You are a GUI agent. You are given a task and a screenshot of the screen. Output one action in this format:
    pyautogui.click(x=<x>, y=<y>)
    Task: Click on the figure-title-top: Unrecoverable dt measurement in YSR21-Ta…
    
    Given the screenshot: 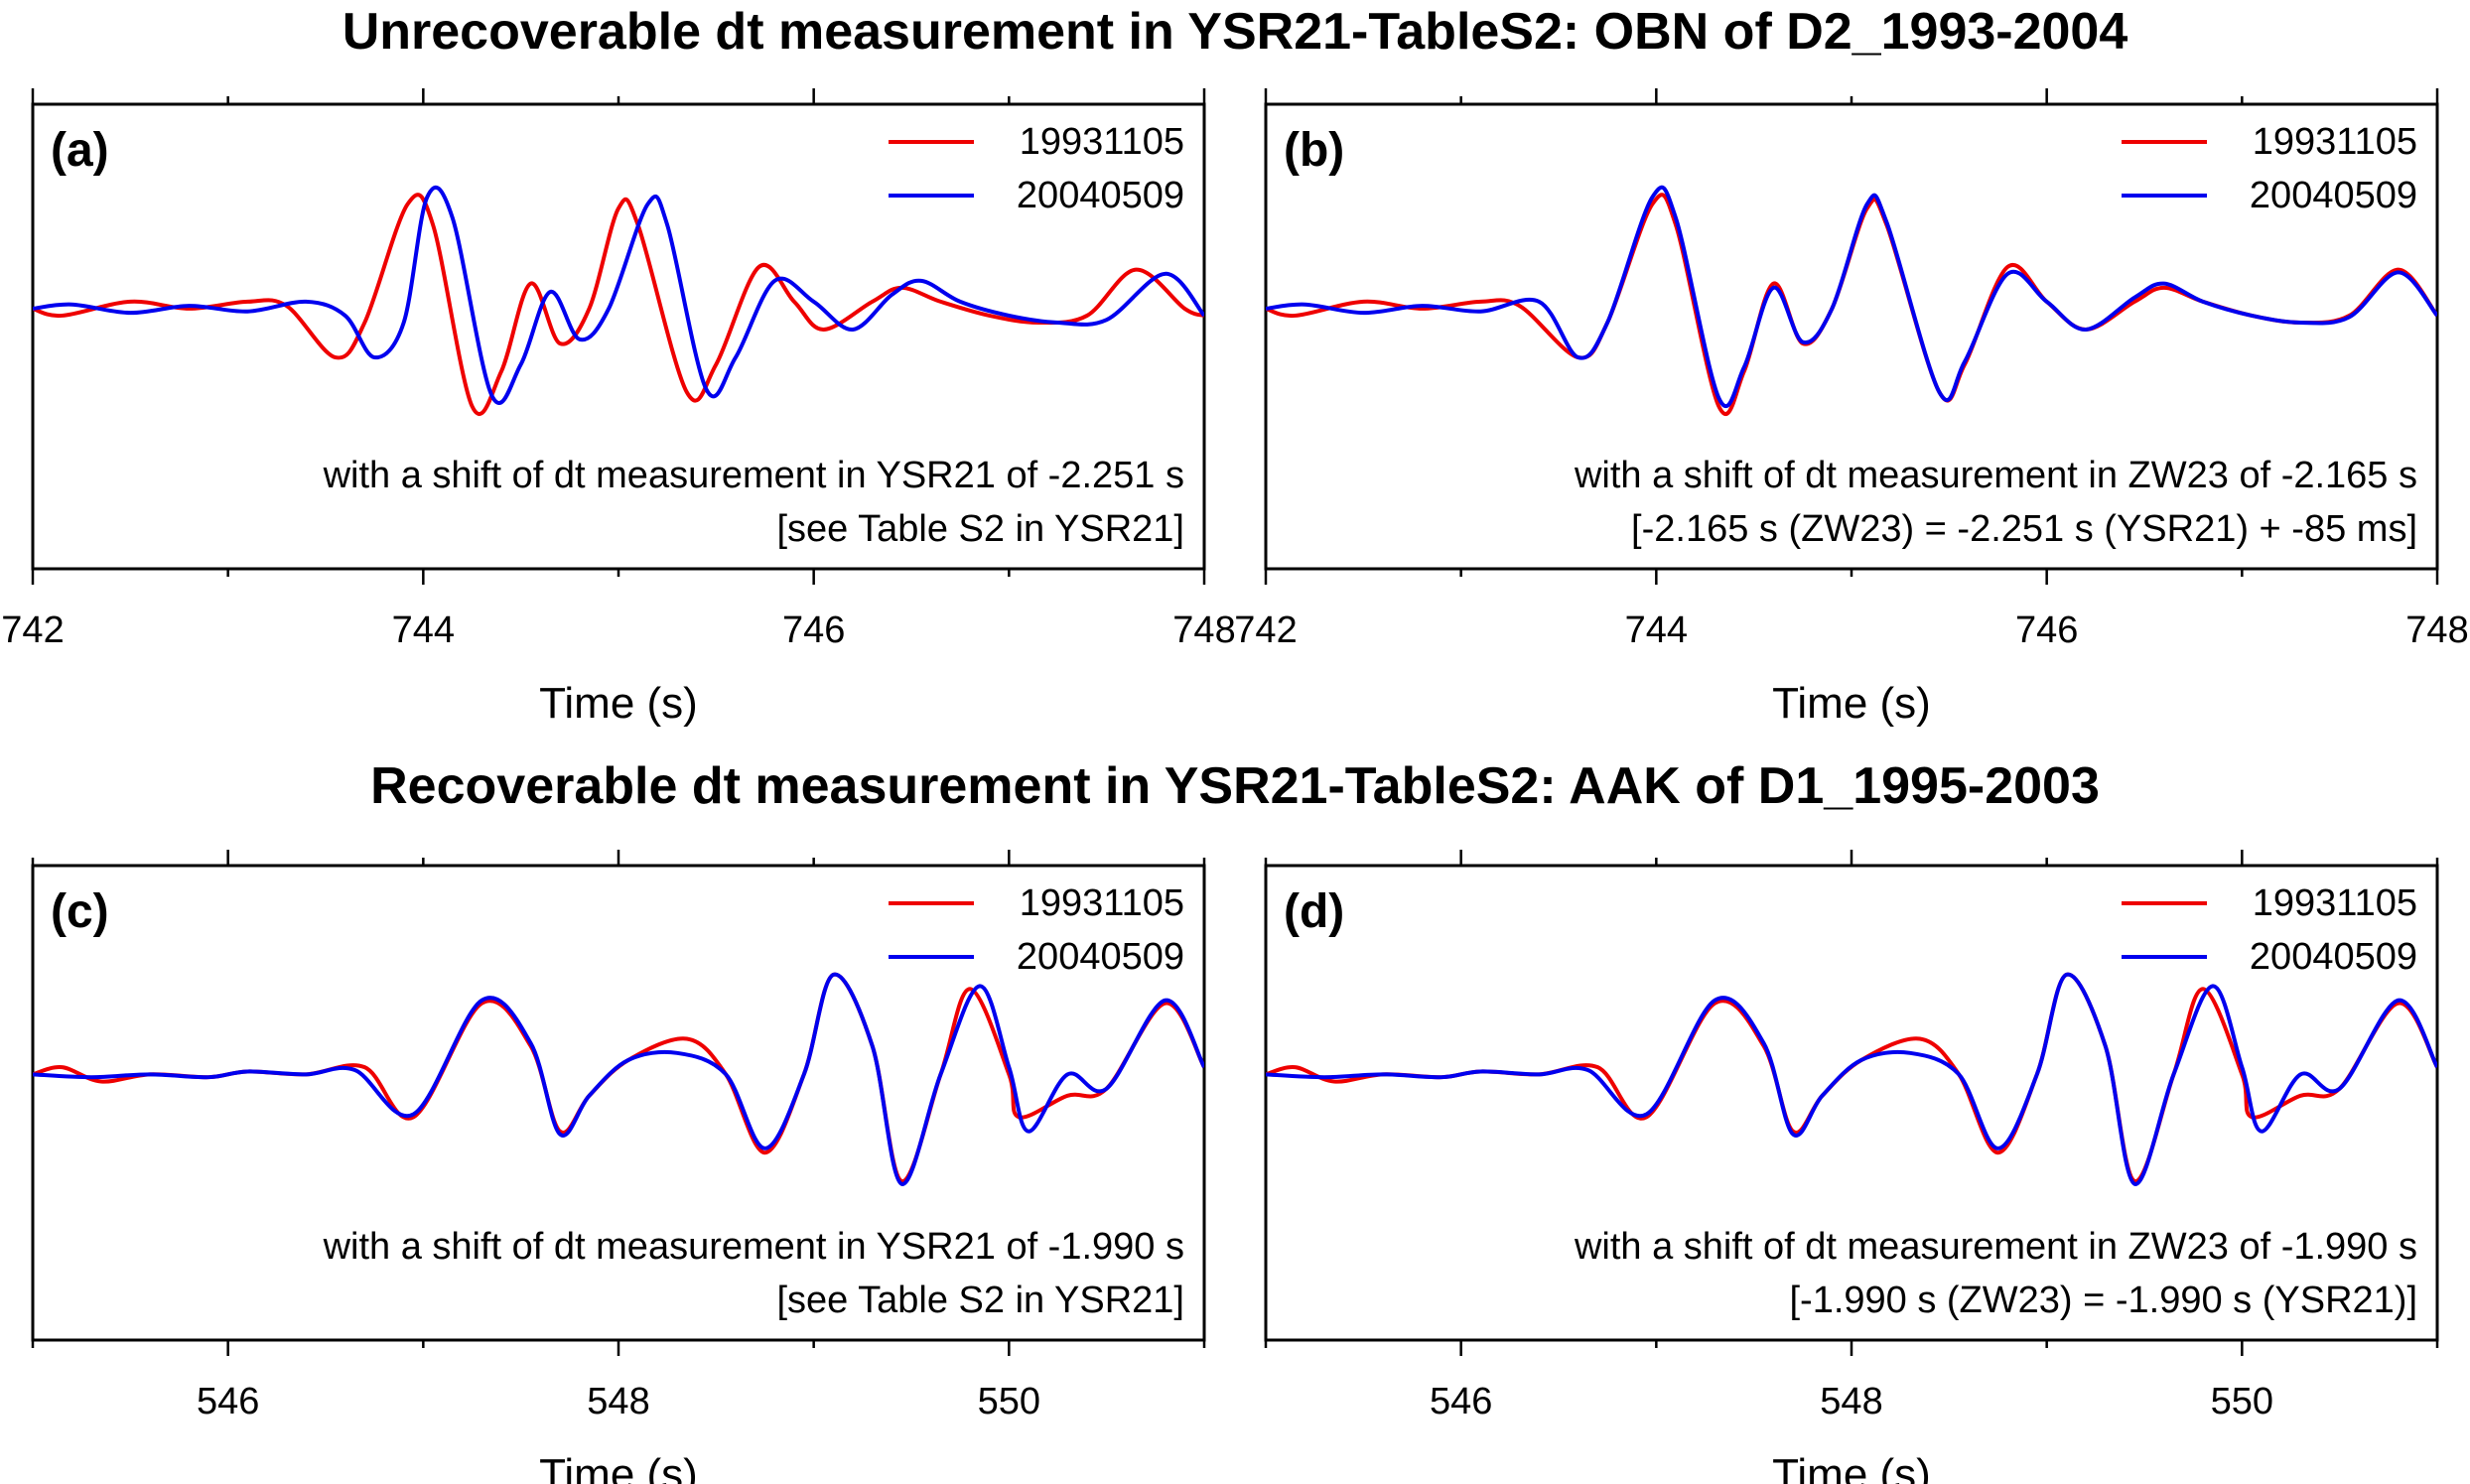 What is the action you would take?
    pyautogui.click(x=1235, y=32)
    